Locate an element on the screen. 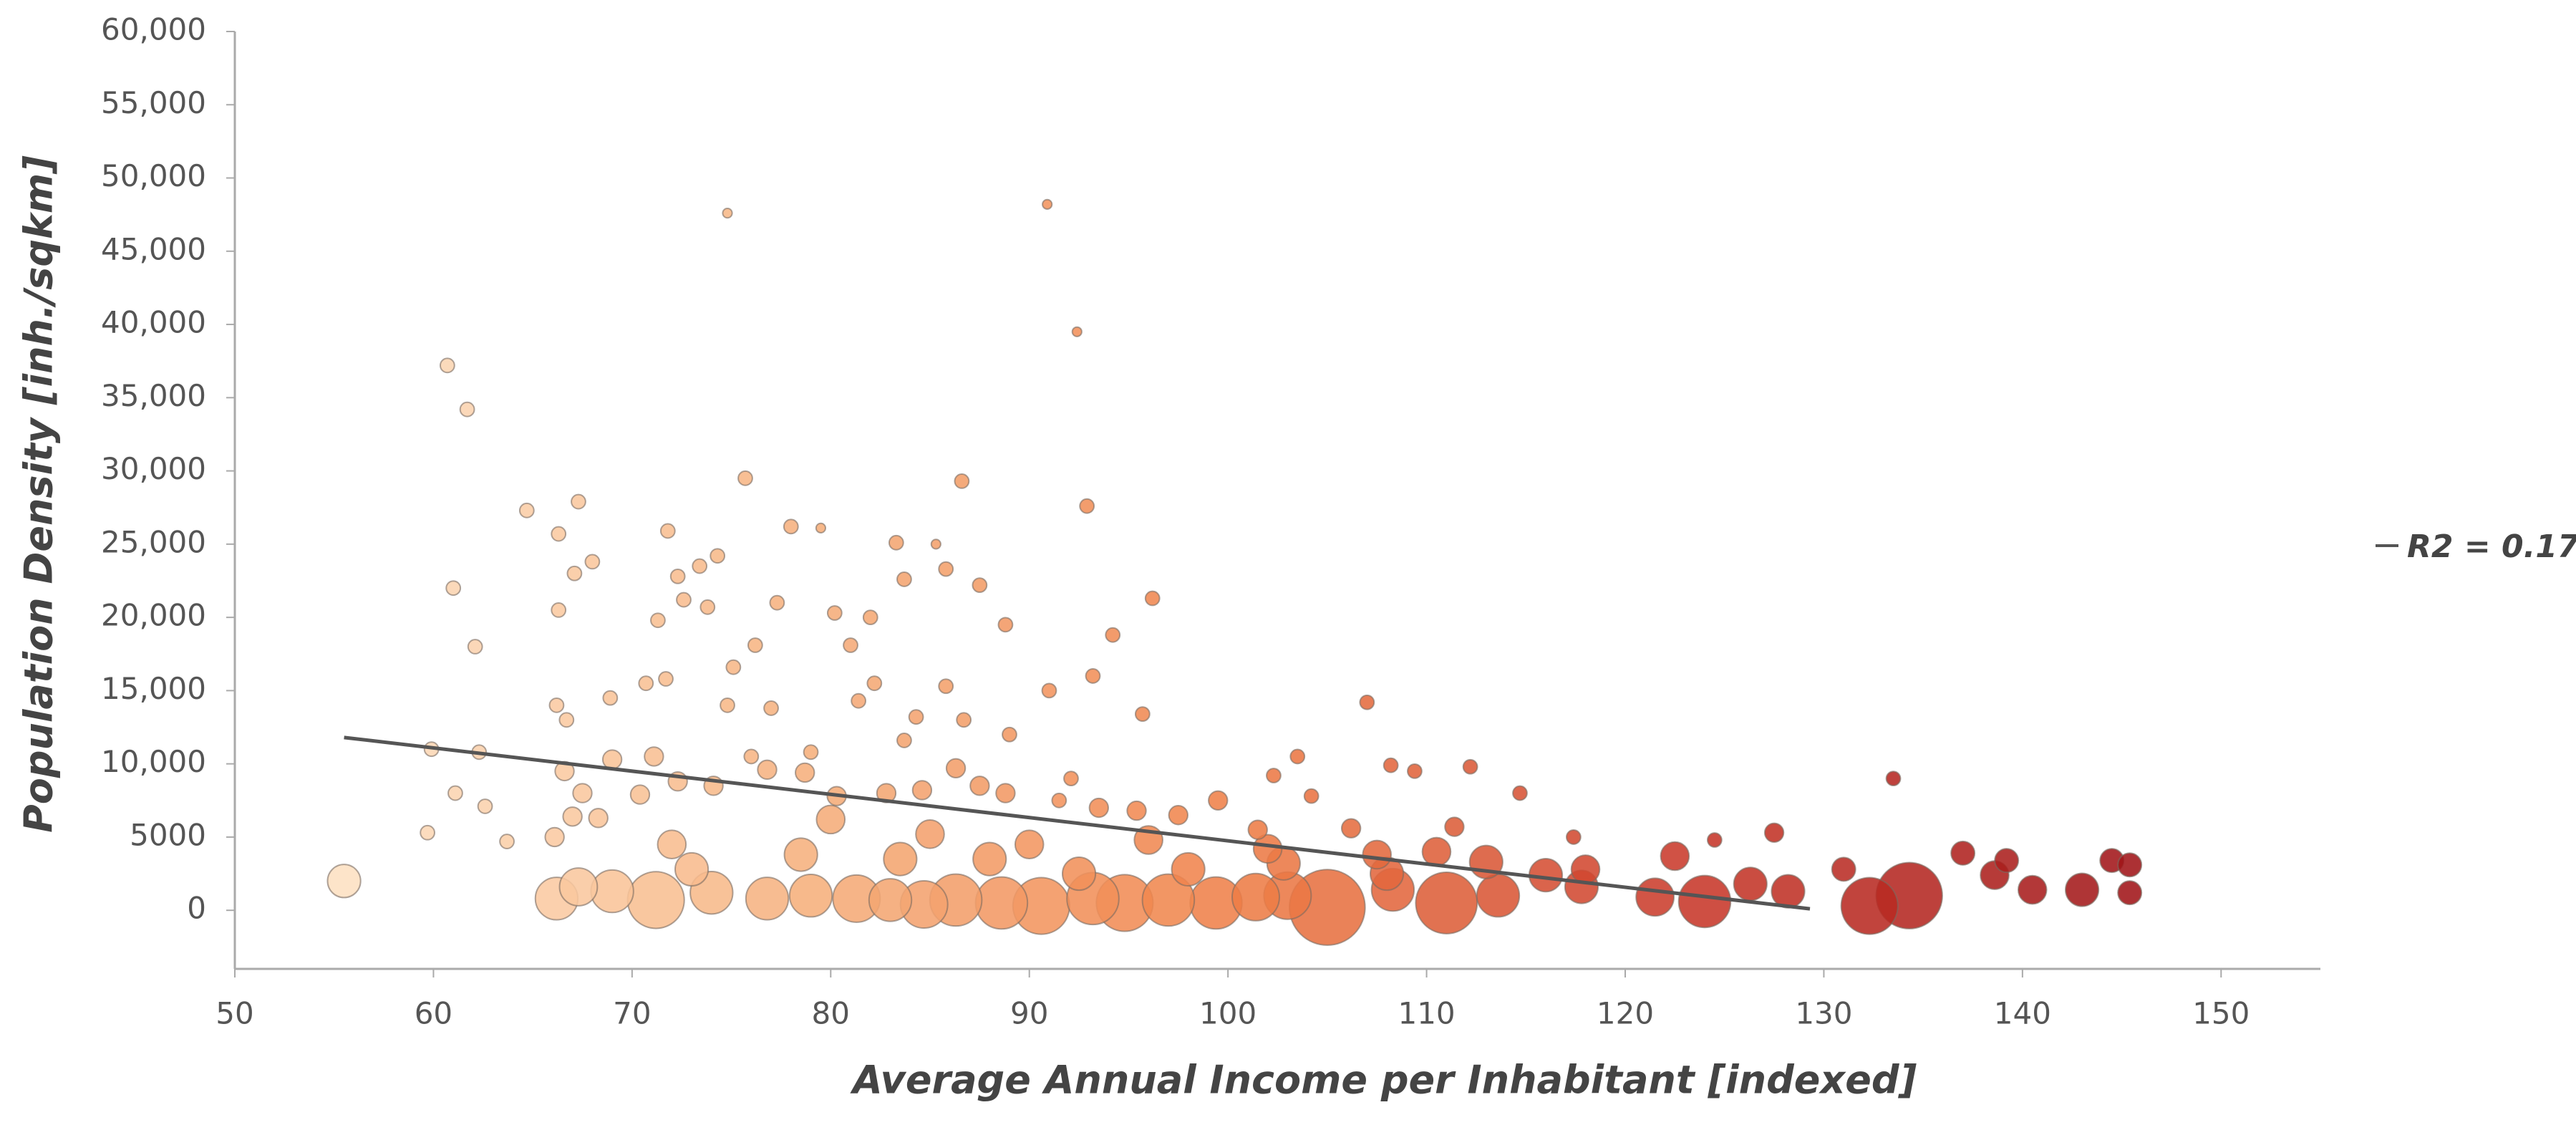 The image size is (2576, 1125). x-tick-label: 150 is located at coordinates (2221, 1013).